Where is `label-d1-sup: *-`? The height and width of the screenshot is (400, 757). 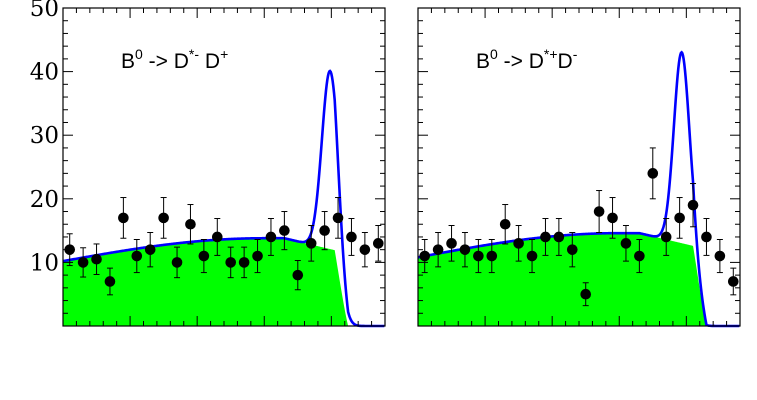
label-d1-sup: *- is located at coordinates (194, 54).